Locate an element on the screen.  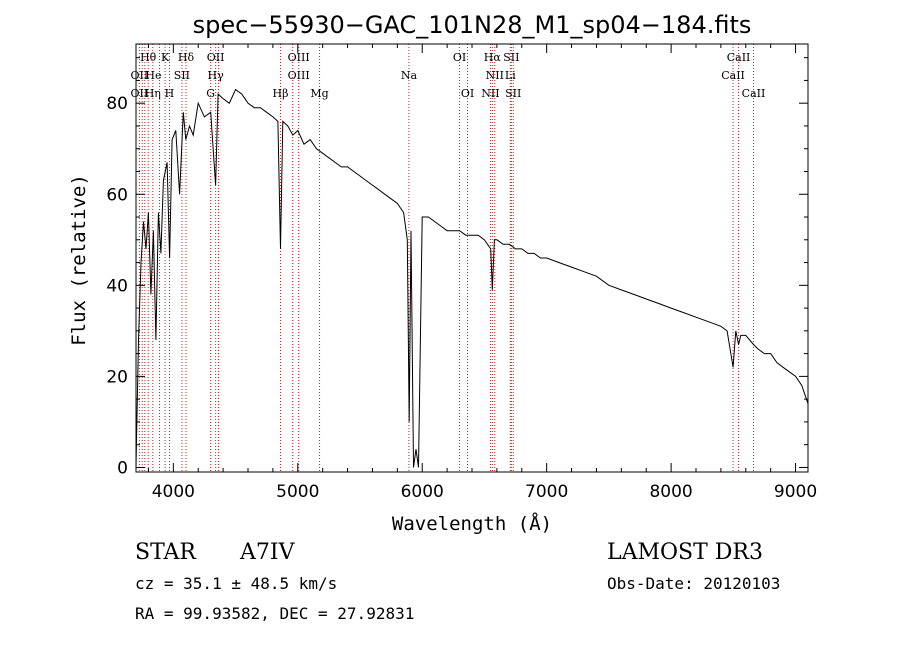
line-id-label: Na is located at coordinates (409, 75).